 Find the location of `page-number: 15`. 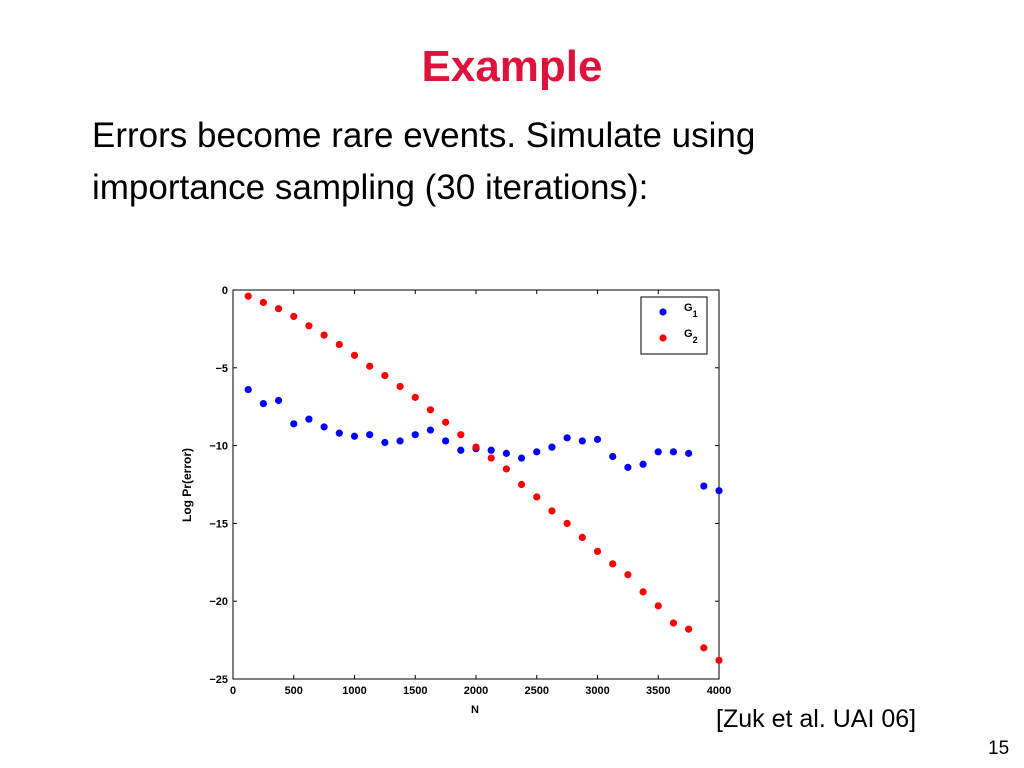

page-number: 15 is located at coordinates (999, 748).